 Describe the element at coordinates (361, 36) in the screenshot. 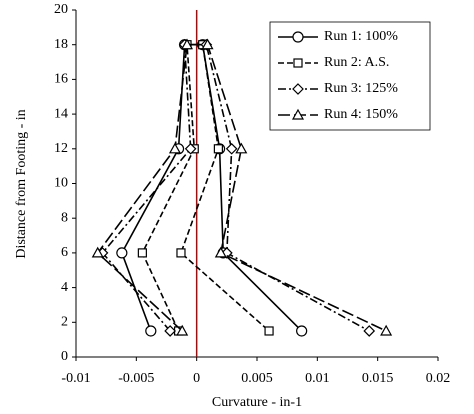

I see `legend-label: Run 1: 100%` at that location.